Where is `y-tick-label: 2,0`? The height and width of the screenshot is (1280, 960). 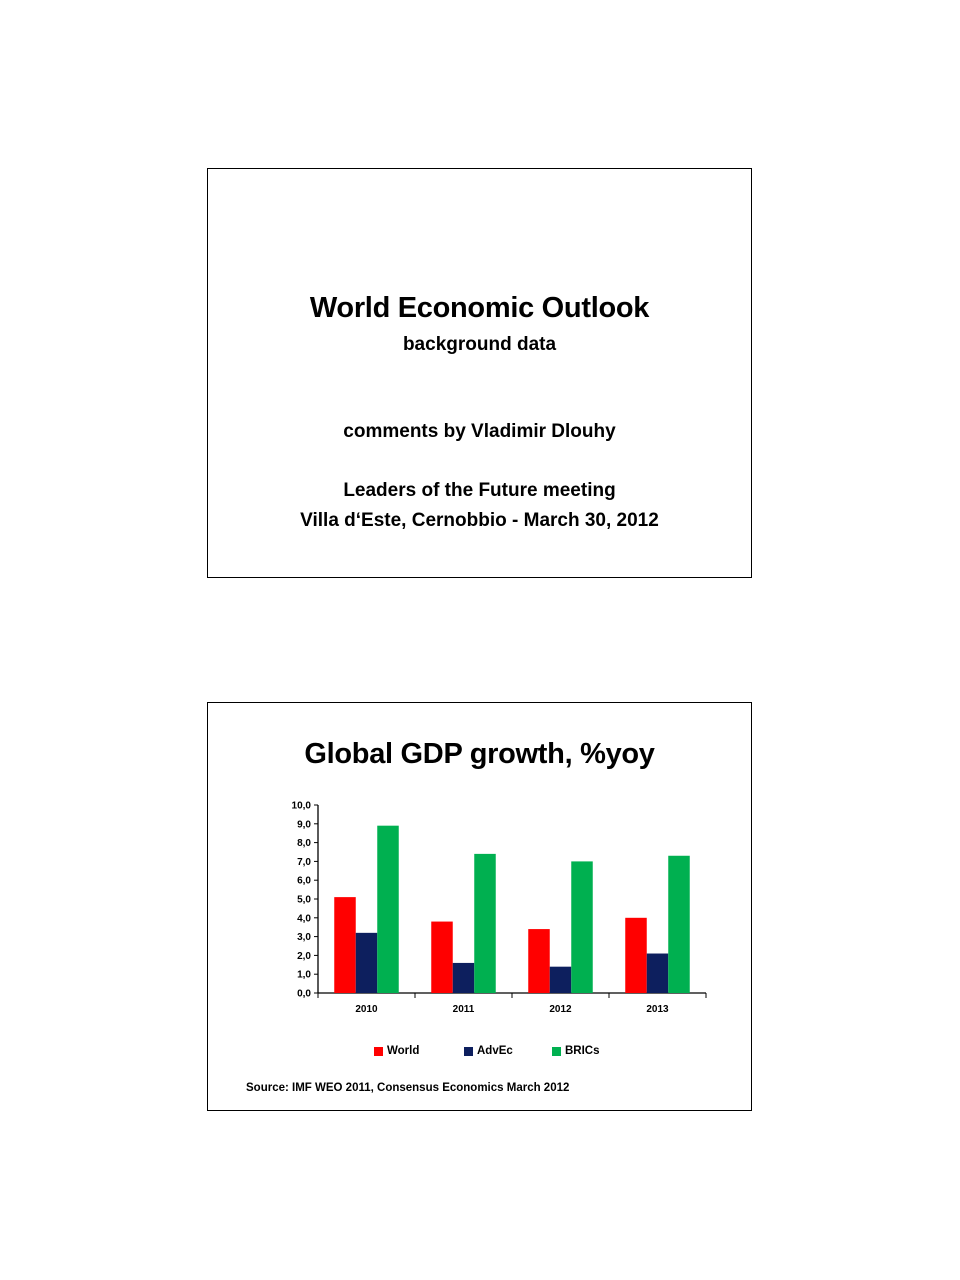 y-tick-label: 2,0 is located at coordinates (304, 956).